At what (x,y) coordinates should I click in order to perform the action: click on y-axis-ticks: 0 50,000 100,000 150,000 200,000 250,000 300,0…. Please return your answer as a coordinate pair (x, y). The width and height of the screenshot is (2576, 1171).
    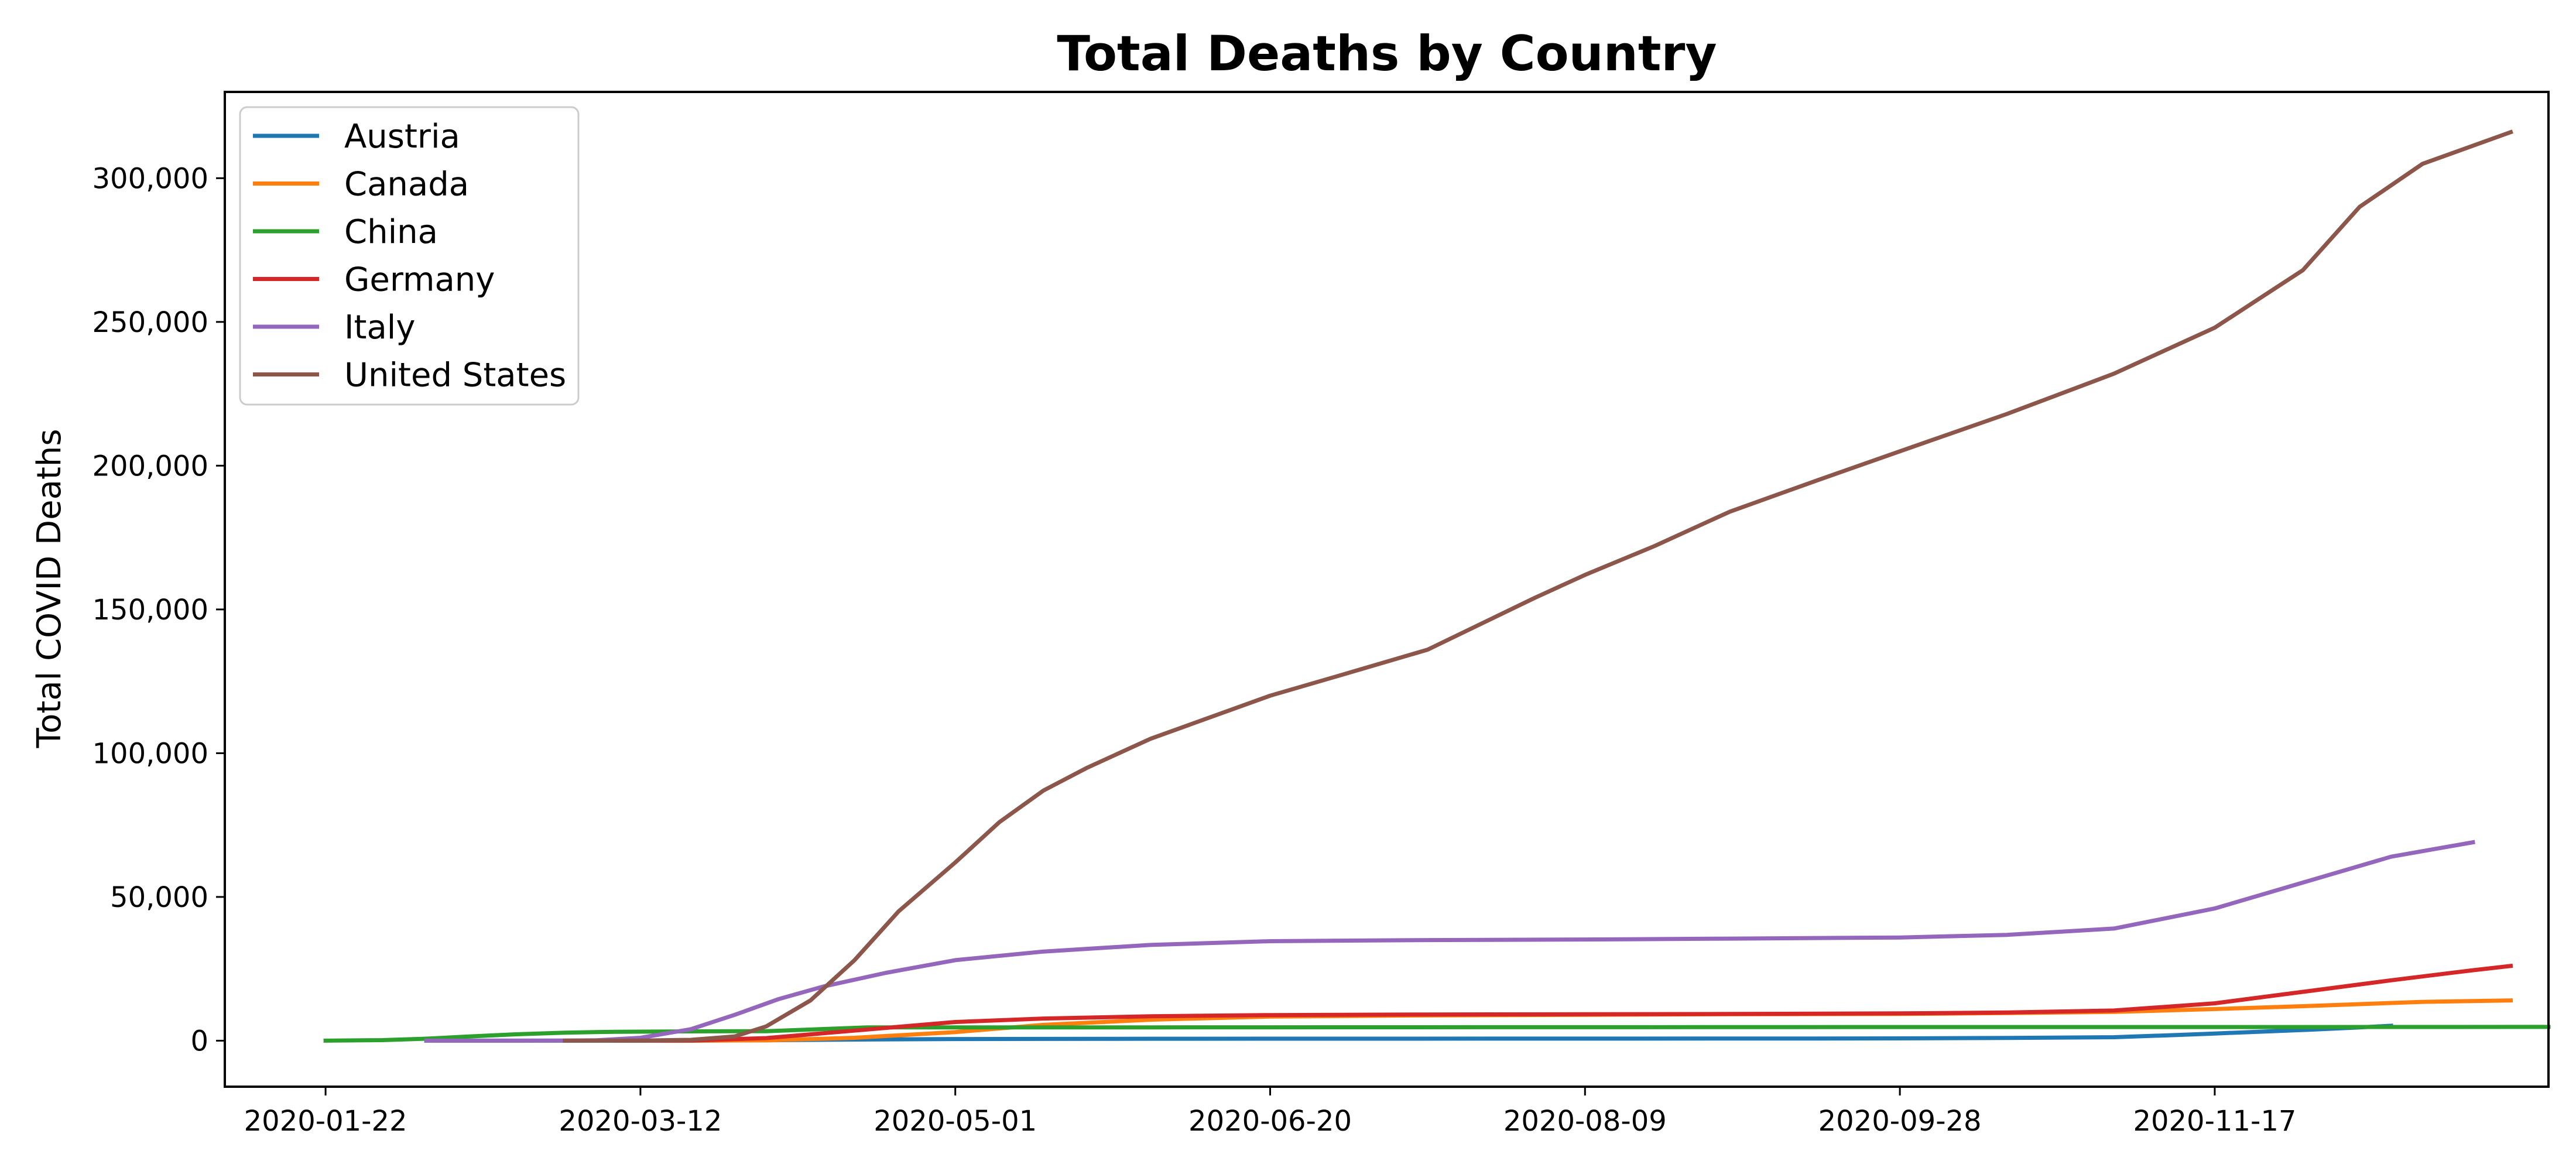
    Looking at the image, I should click on (159, 609).